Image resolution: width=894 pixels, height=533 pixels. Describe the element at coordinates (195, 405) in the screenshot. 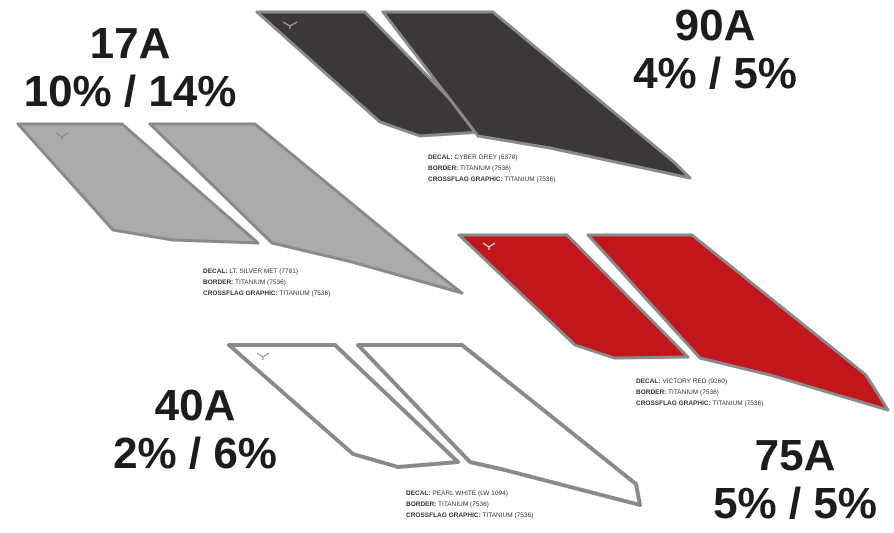

I see `option-code: 40A` at that location.